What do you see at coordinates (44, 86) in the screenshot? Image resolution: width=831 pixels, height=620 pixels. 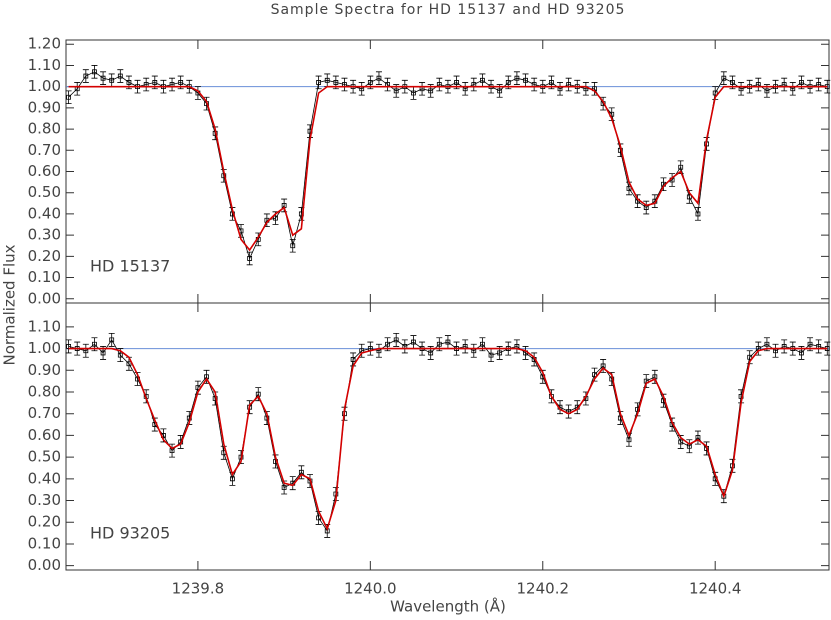 I see `y-tick-label: 1.00` at bounding box center [44, 86].